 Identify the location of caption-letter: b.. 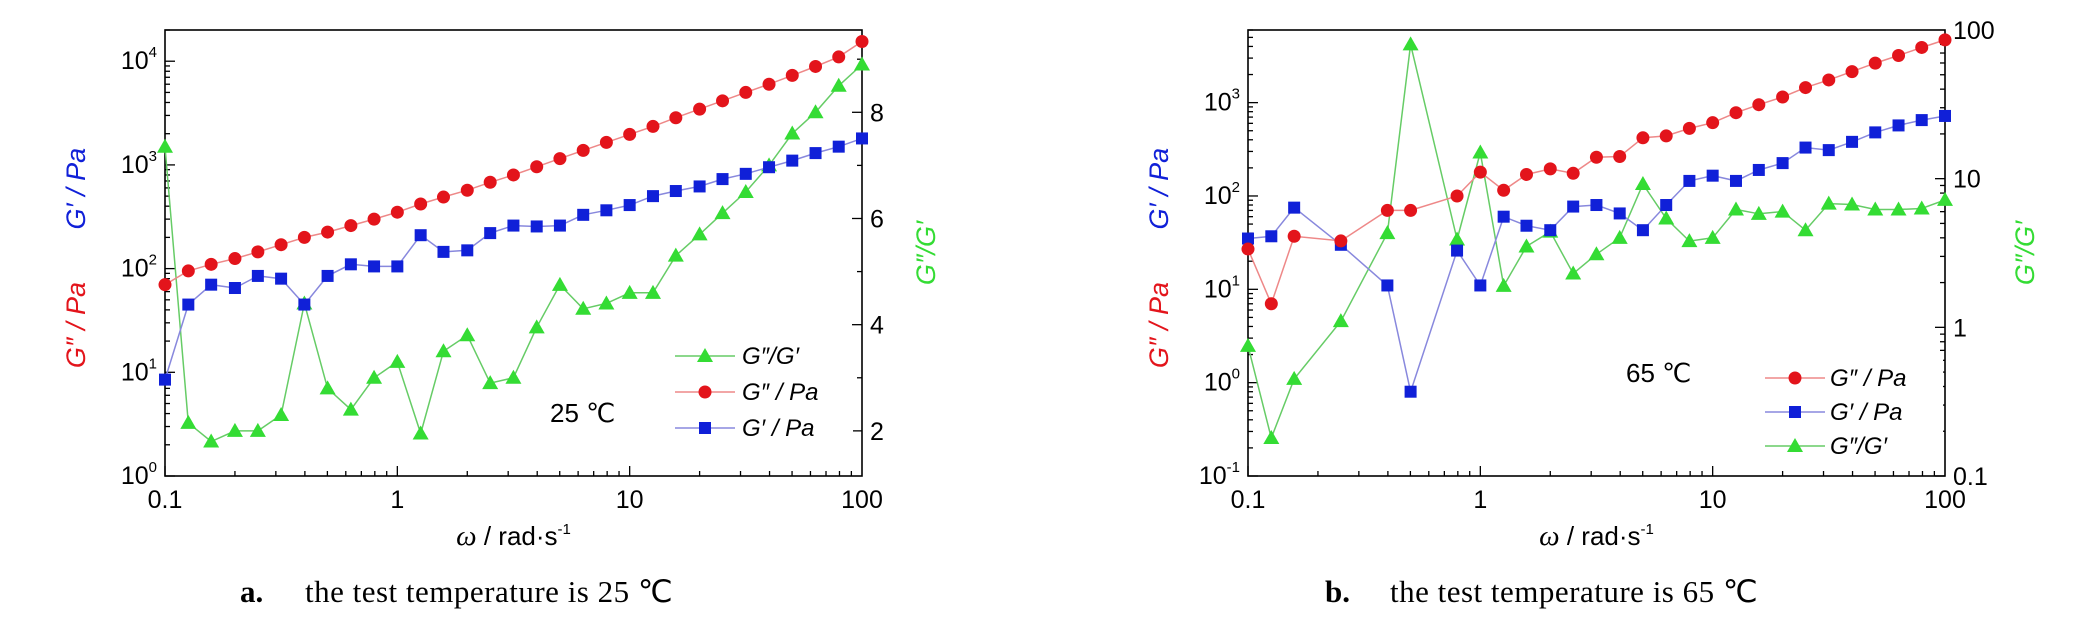
(1337, 591).